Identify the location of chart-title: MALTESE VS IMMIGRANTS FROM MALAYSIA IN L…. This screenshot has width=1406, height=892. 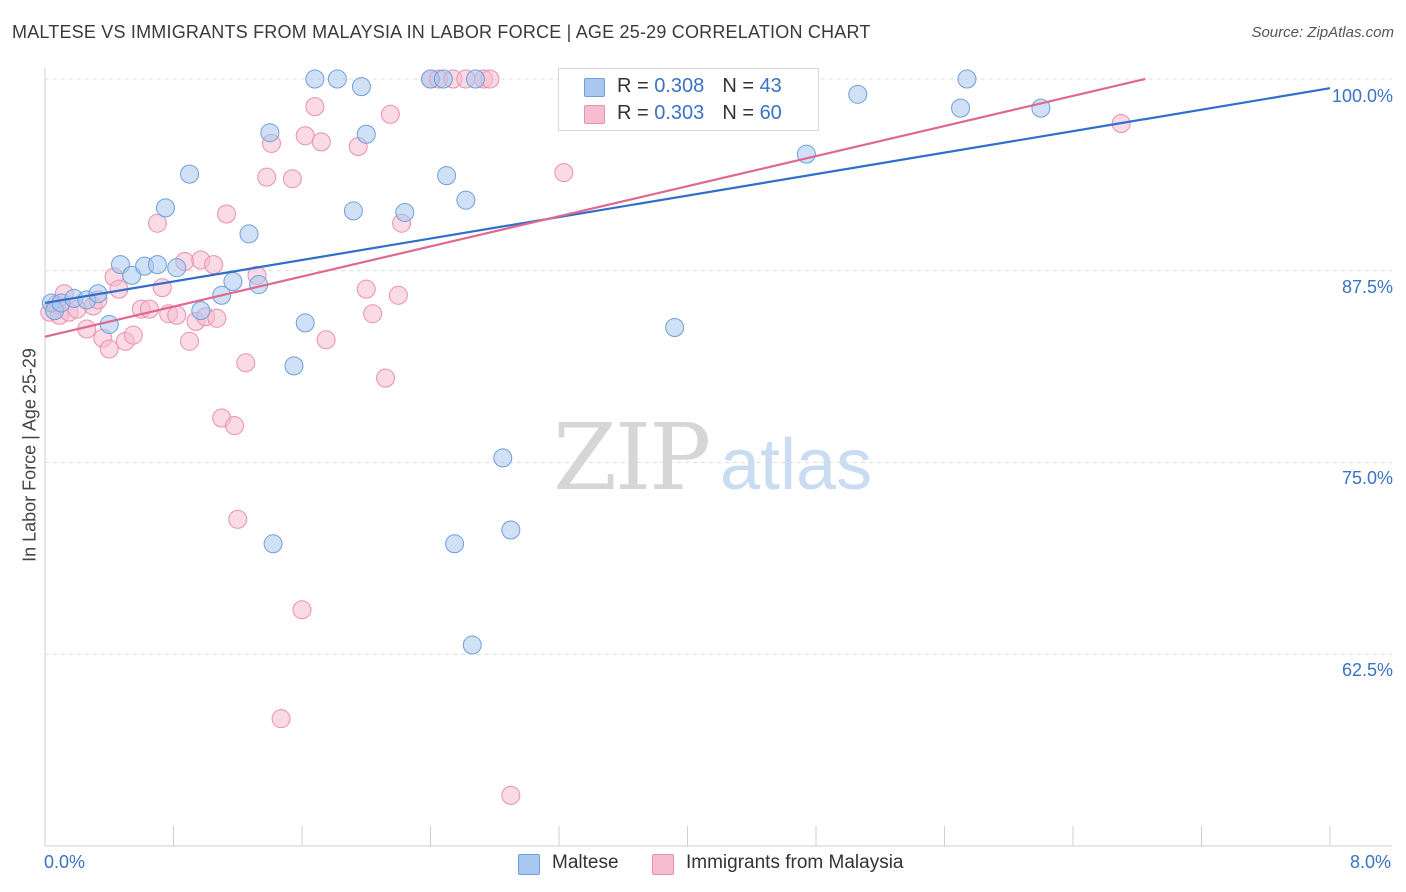
(441, 32).